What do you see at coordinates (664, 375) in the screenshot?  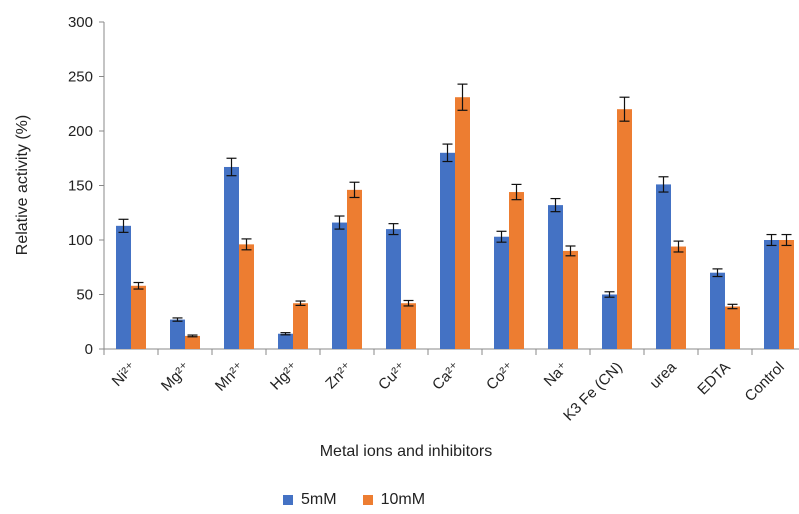 I see `x-tick-label: urea` at bounding box center [664, 375].